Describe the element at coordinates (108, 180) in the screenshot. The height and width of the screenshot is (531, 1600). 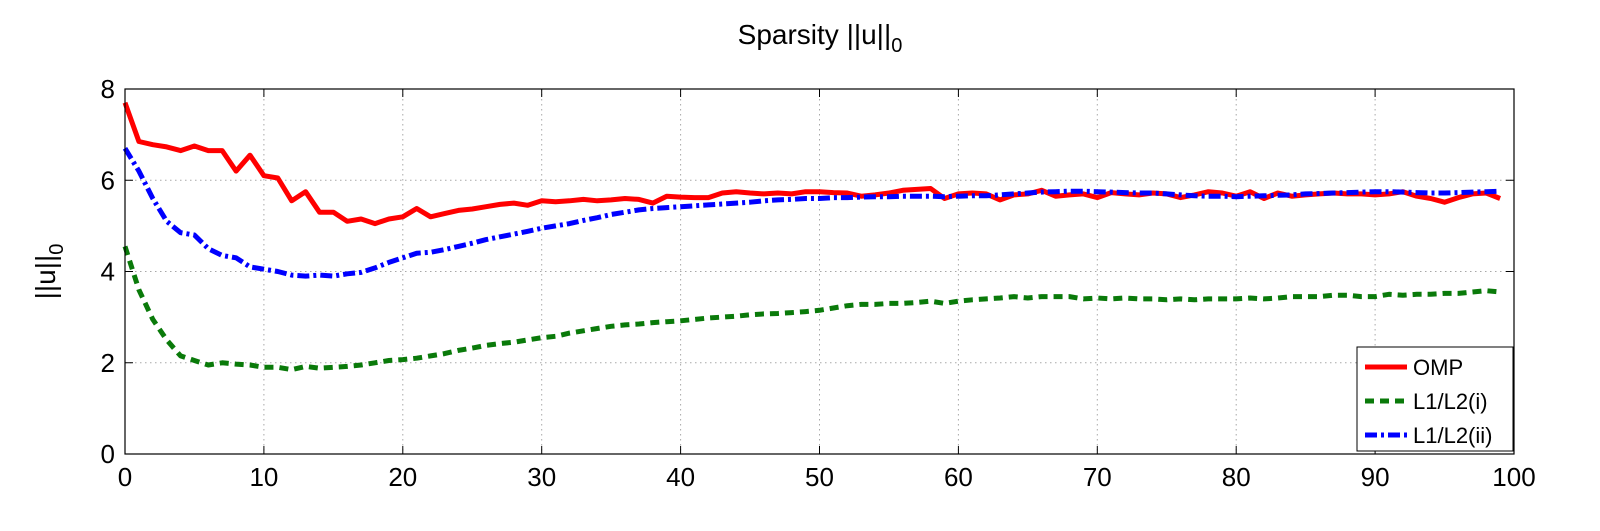
I see `y-tick-label: 6` at that location.